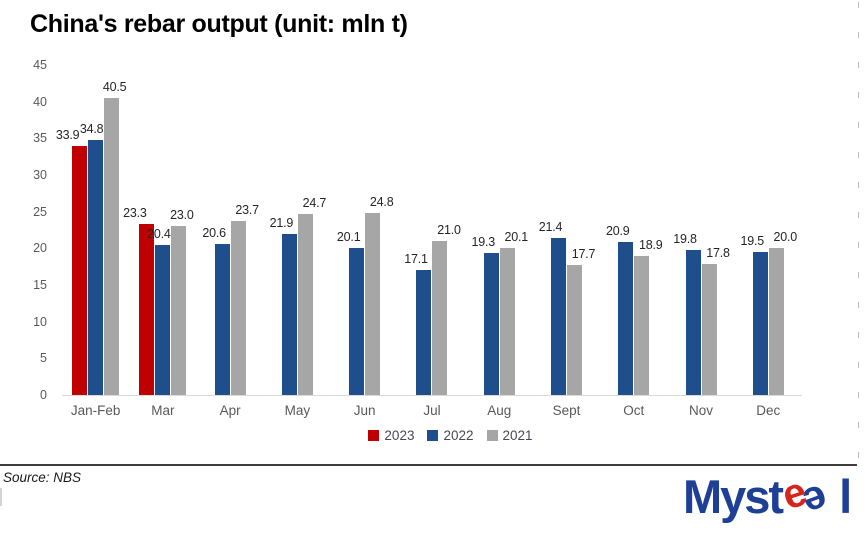  Describe the element at coordinates (1, 497) in the screenshot. I see `stray-cursor-mark` at that location.